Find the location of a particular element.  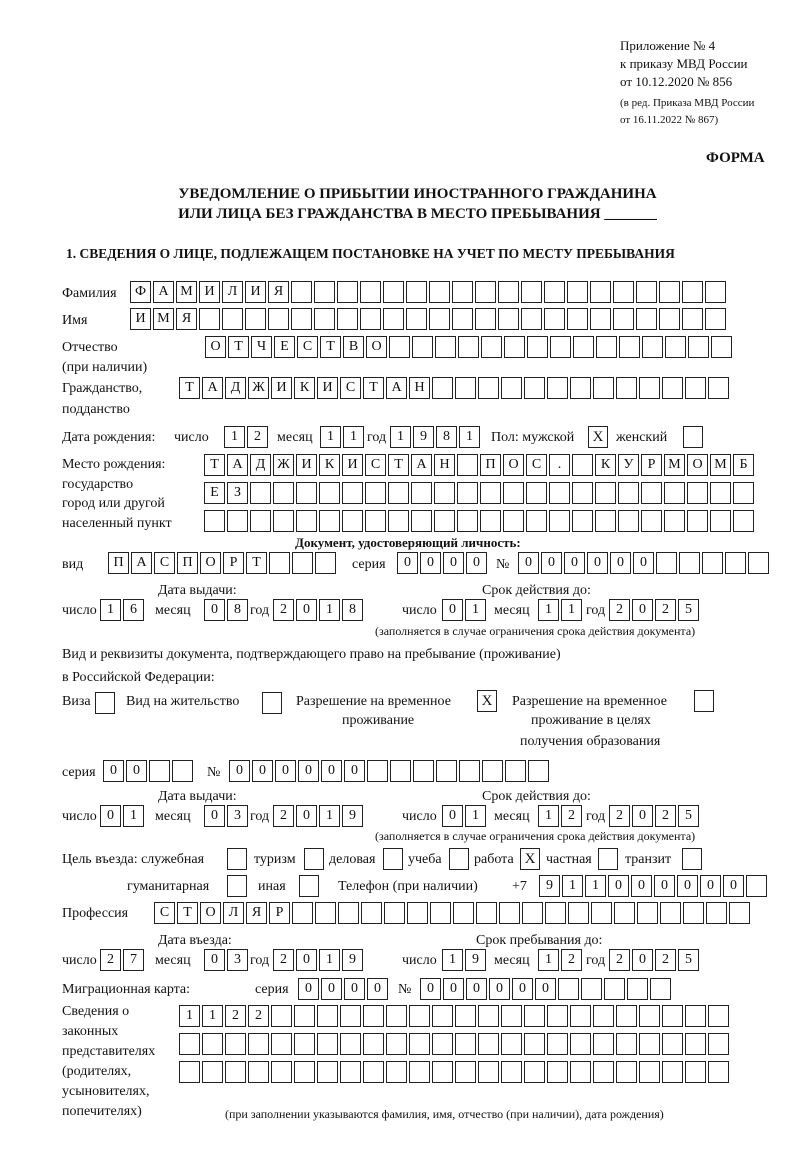

char-box: 3 is located at coordinates (237, 960).